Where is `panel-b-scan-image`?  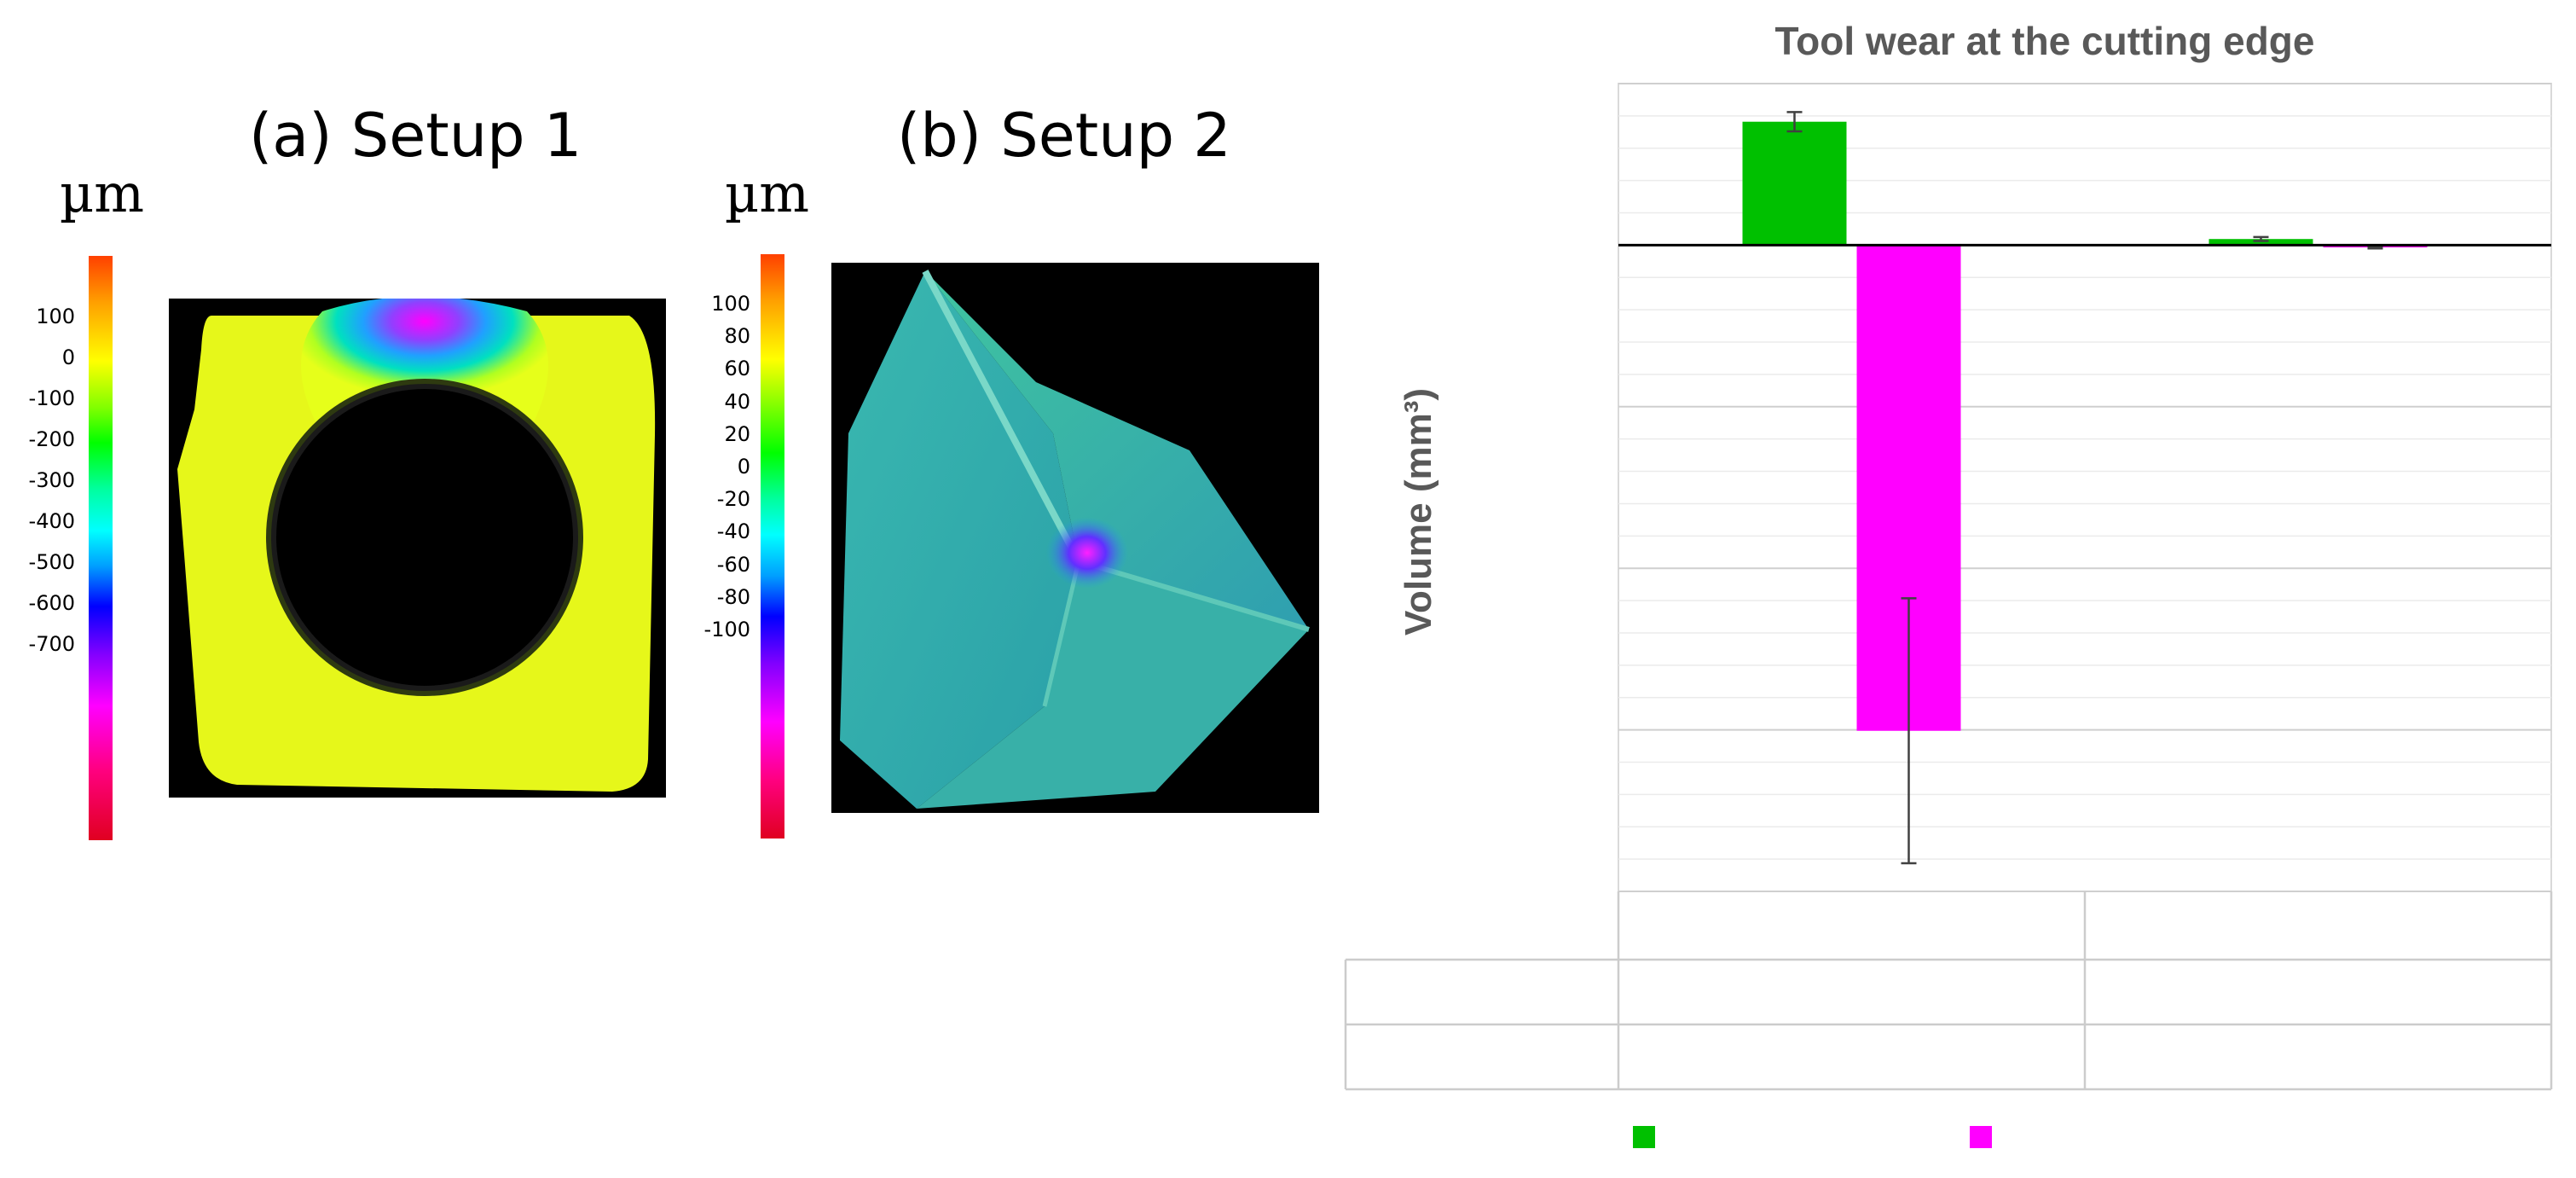
panel-b-scan-image is located at coordinates (1075, 538).